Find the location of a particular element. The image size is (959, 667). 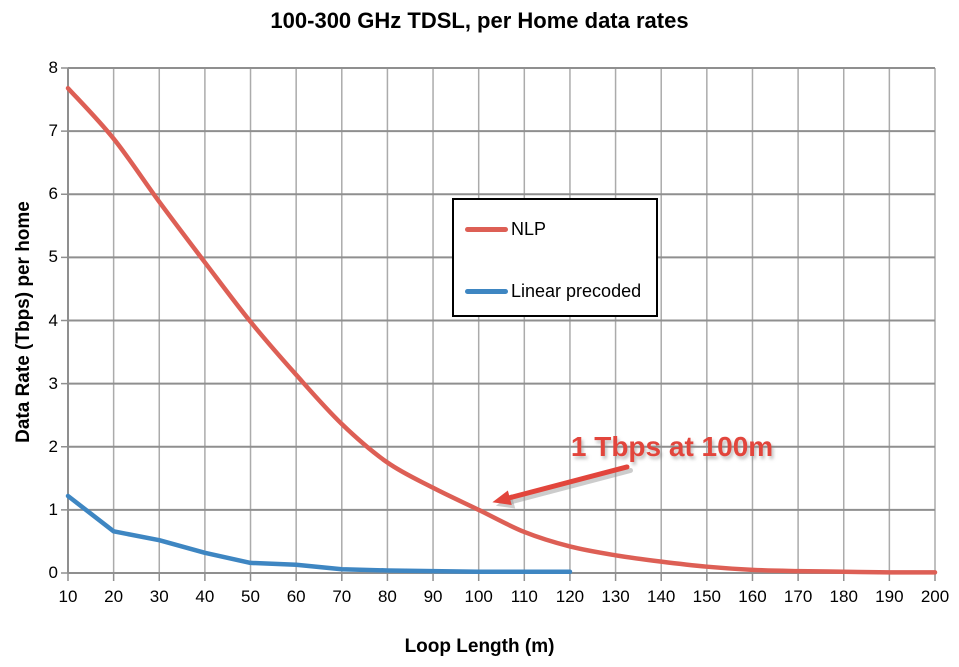

annotation-arrow is located at coordinates (566, 483).